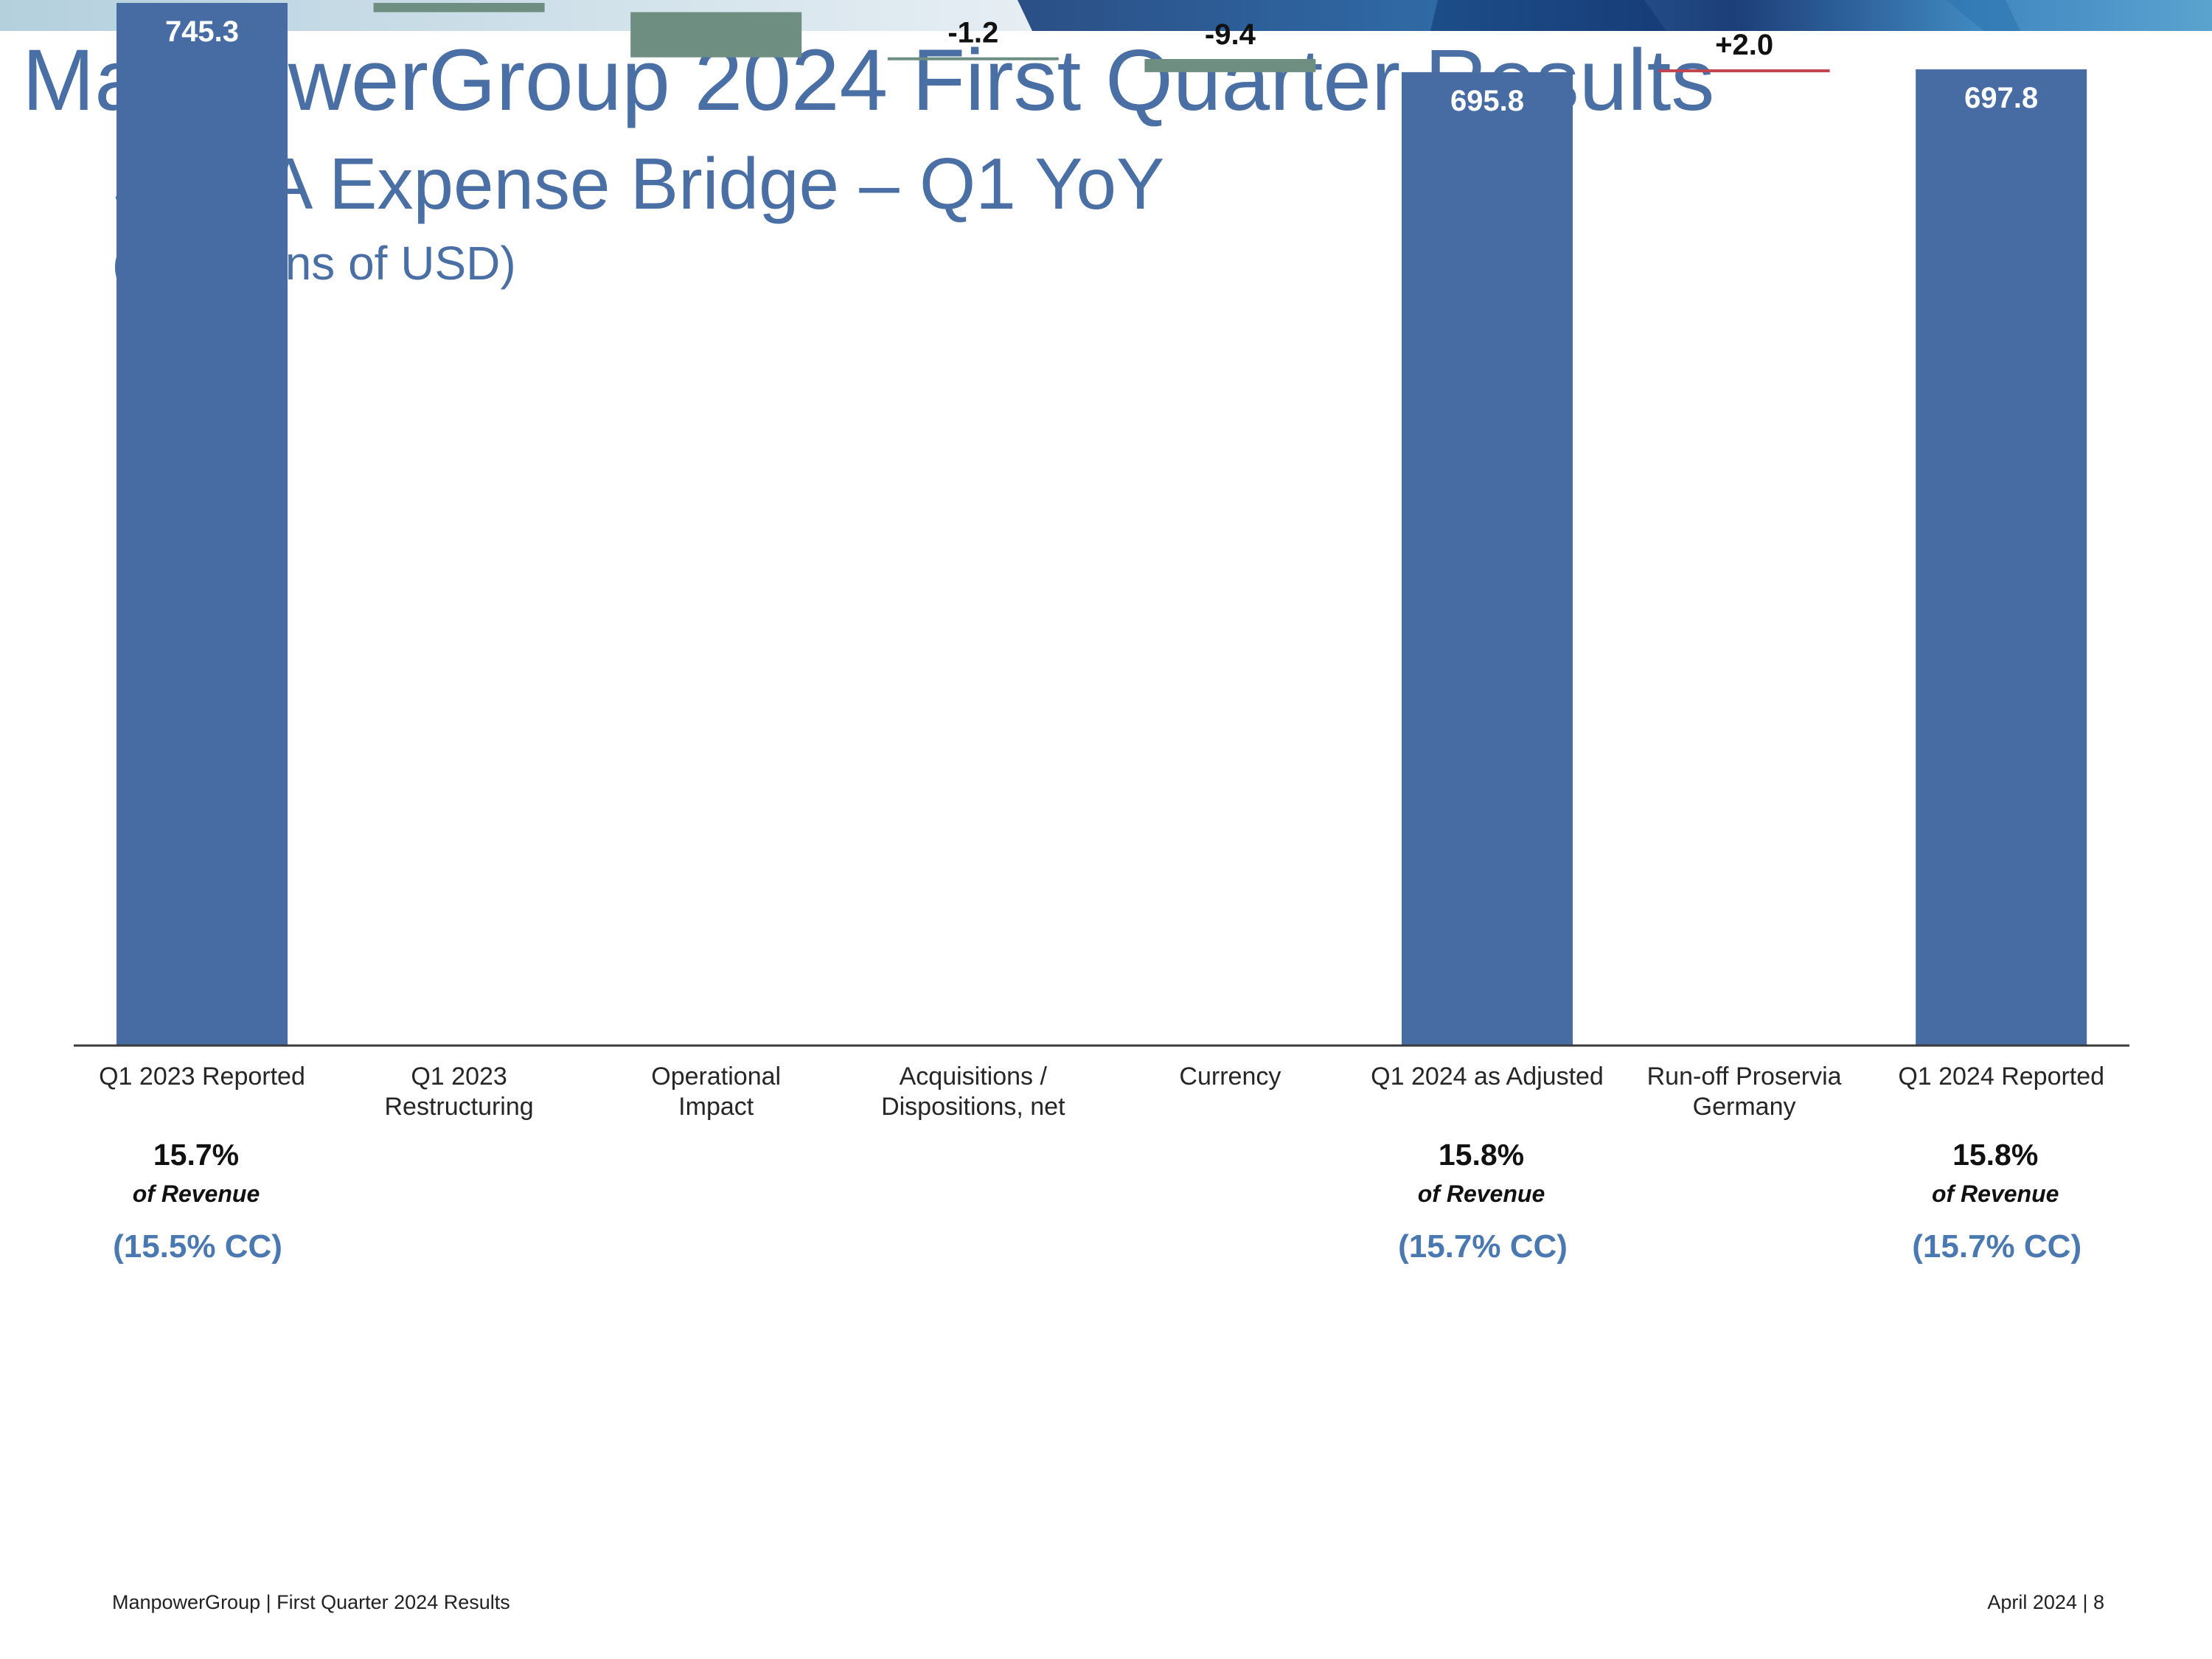  What do you see at coordinates (972, 33) in the screenshot?
I see `bar-value-label-4: -1.2` at bounding box center [972, 33].